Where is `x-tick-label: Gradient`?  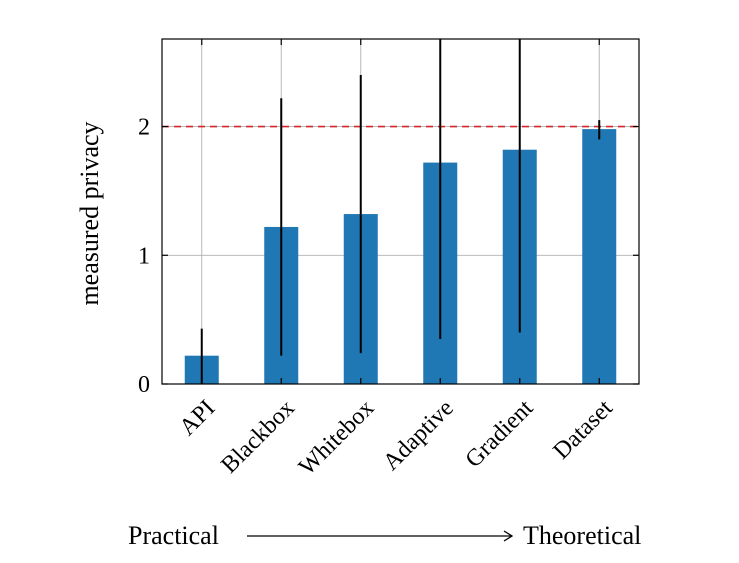 x-tick-label: Gradient is located at coordinates (500, 434).